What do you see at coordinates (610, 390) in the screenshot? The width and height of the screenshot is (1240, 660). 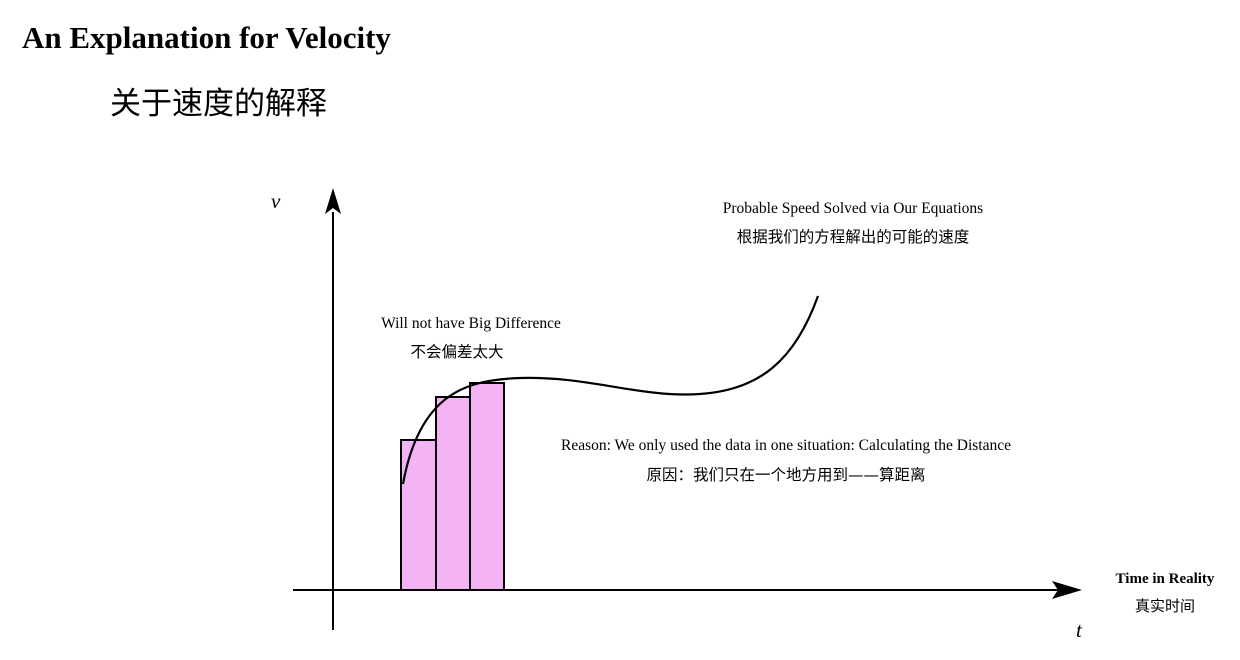 I see `velocity-curve` at bounding box center [610, 390].